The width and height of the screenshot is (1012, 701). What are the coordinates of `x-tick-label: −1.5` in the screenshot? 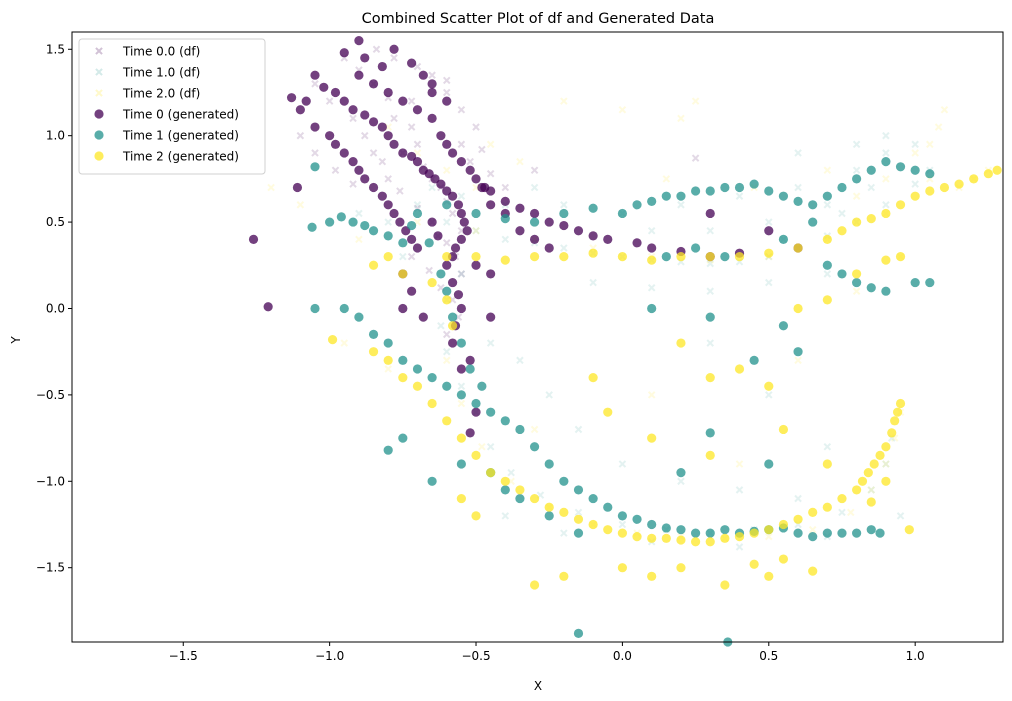 It's located at (183, 656).